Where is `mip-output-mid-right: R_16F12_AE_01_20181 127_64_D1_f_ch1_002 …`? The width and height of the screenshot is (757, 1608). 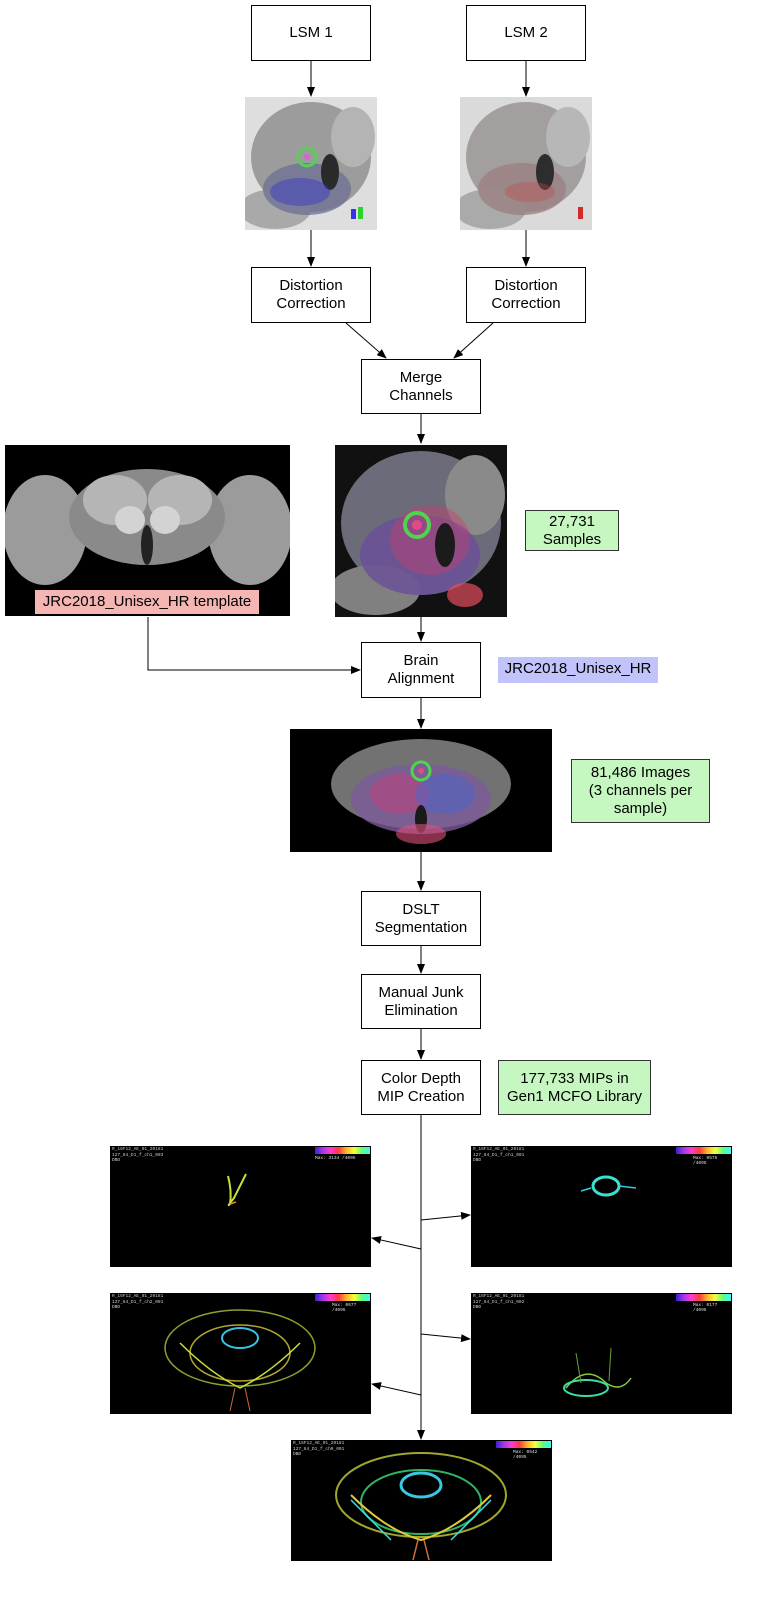
mip-output-mid-right: R_16F12_AE_01_20181 127_64_D1_f_ch1_002 … is located at coordinates (601, 1353).